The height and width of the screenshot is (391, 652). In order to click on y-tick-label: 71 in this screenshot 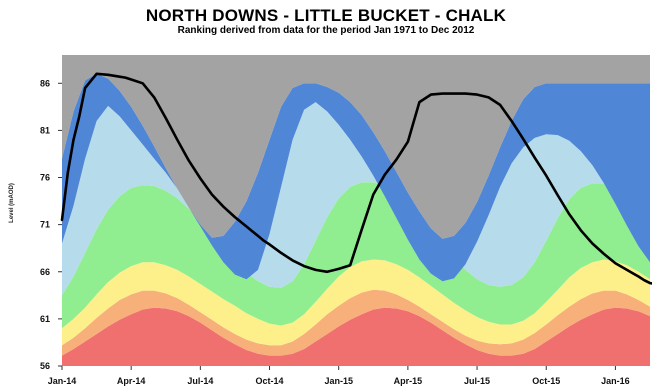, I will do `click(45, 225)`.